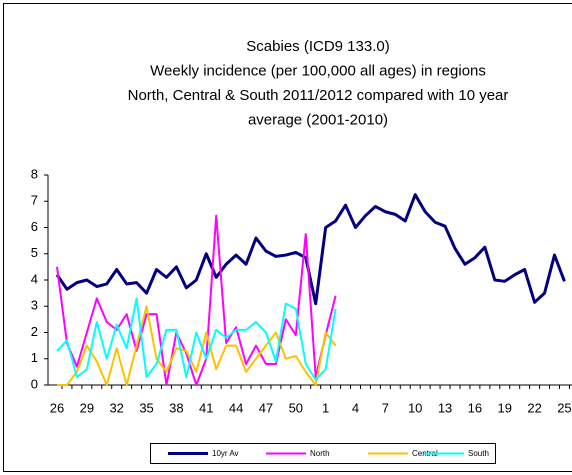  I want to click on x-tick-label: 29, so click(87, 407).